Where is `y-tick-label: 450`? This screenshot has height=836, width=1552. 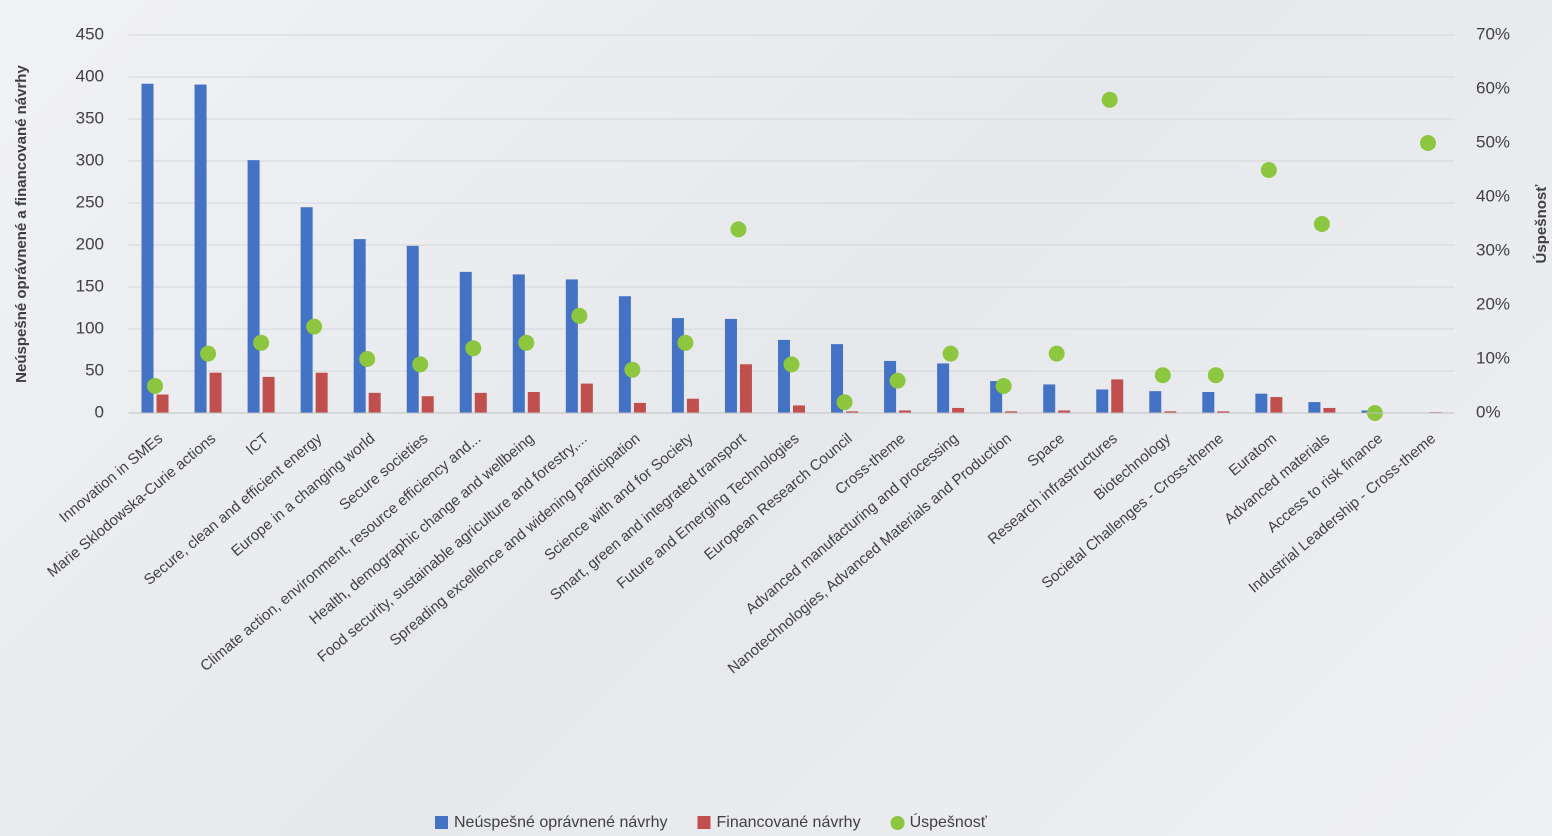
y-tick-label: 450 is located at coordinates (90, 33).